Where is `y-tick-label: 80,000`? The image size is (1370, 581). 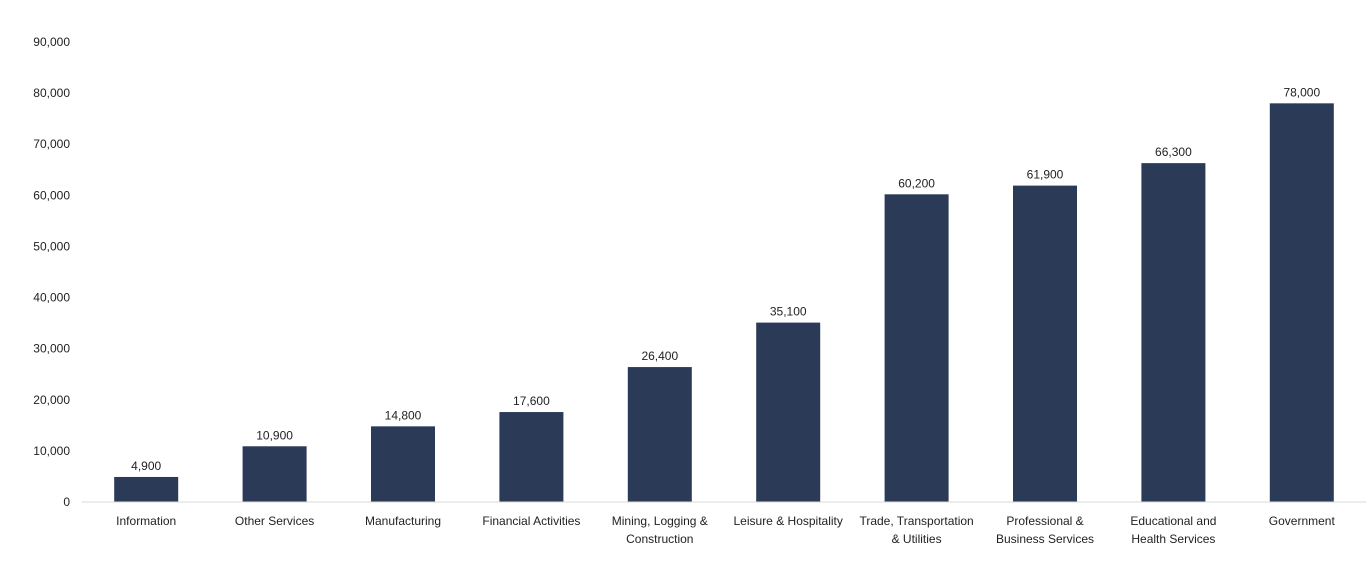 y-tick-label: 80,000 is located at coordinates (51, 93).